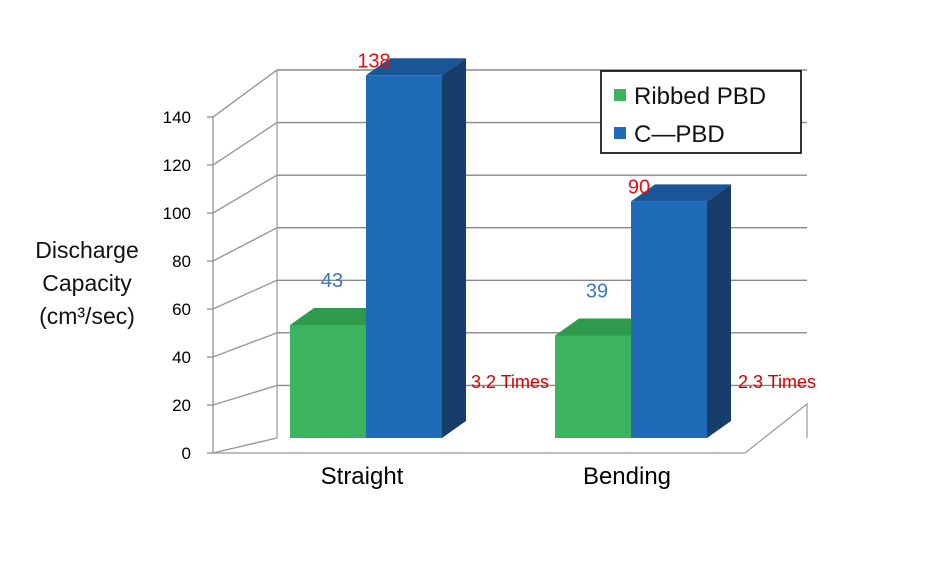 The image size is (927, 586). I want to click on legend: Ribbed PBD C—PBD, so click(701, 112).